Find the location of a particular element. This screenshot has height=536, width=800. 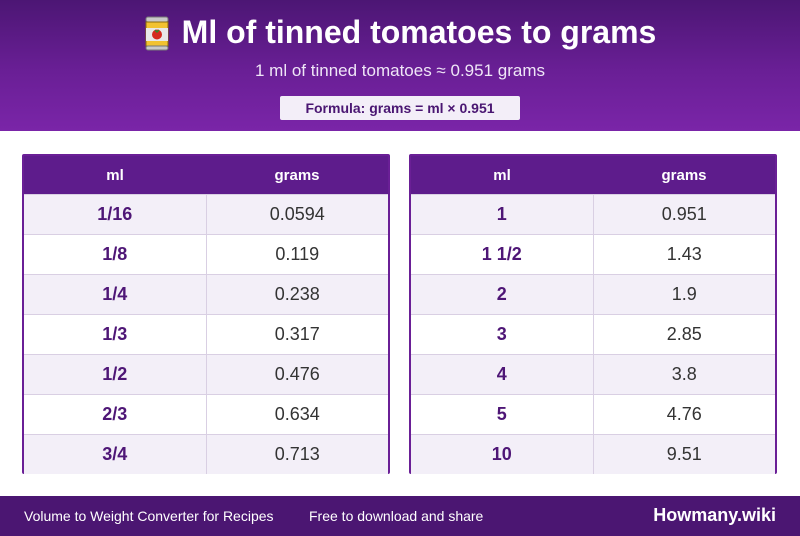

formula-badge: Formula: grams = ml × 0.951 is located at coordinates (400, 108).